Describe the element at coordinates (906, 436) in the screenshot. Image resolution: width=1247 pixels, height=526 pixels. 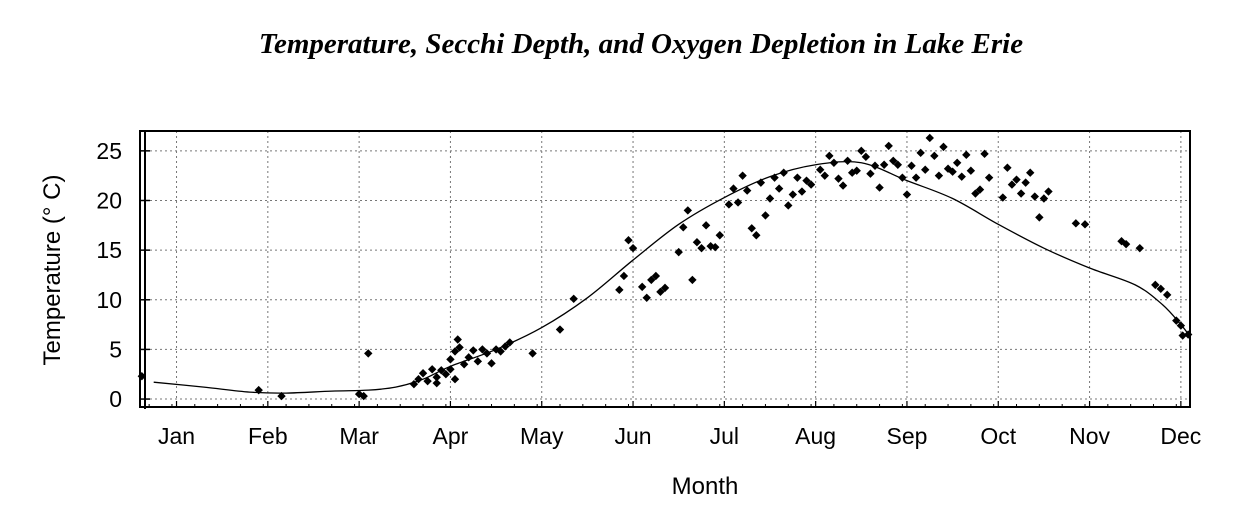
I see `x-tick-label: Sep` at that location.